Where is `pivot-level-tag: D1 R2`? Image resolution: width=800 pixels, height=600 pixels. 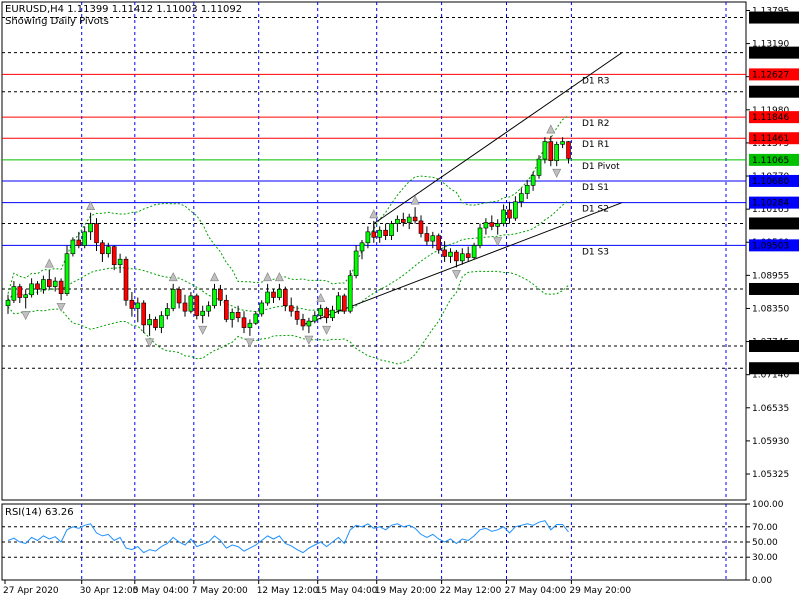 pivot-level-tag: D1 R2 is located at coordinates (596, 124).